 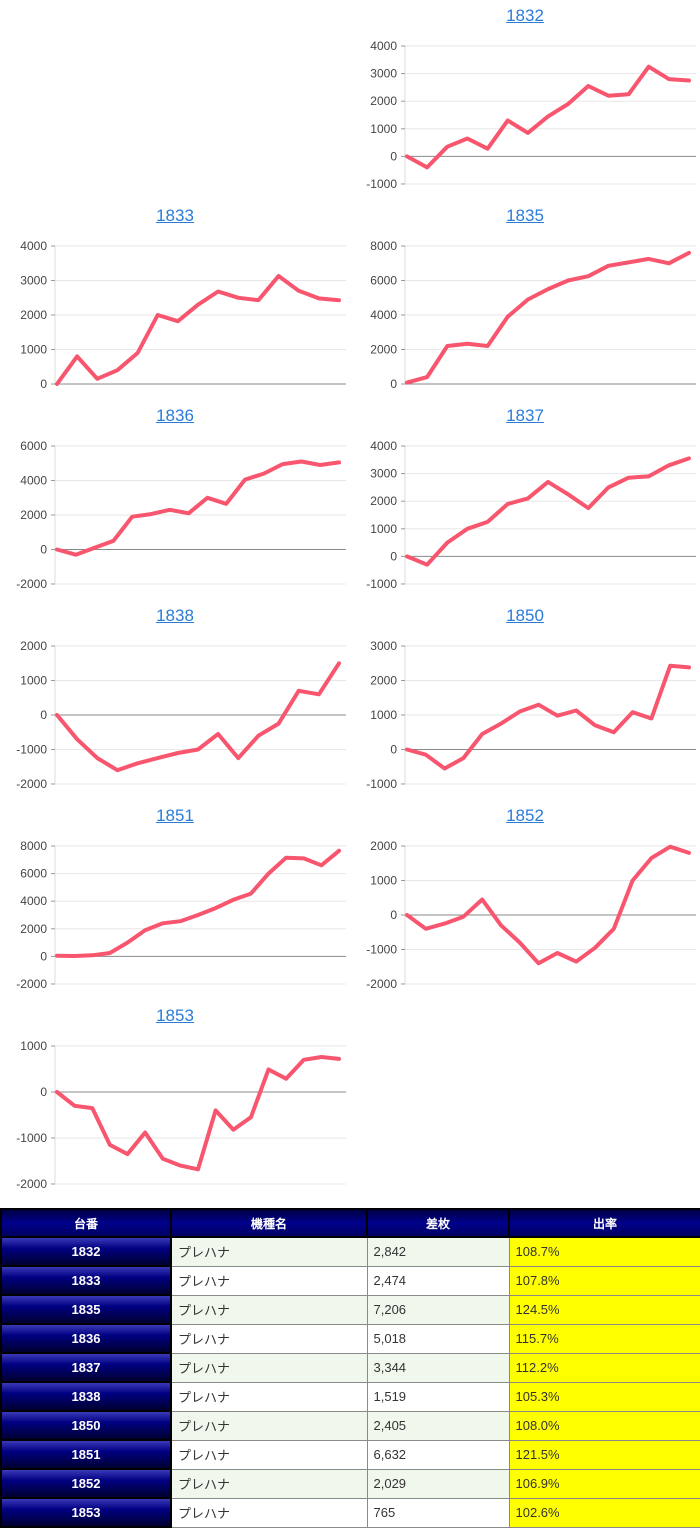 I want to click on chart-title: 1850, so click(x=525, y=616).